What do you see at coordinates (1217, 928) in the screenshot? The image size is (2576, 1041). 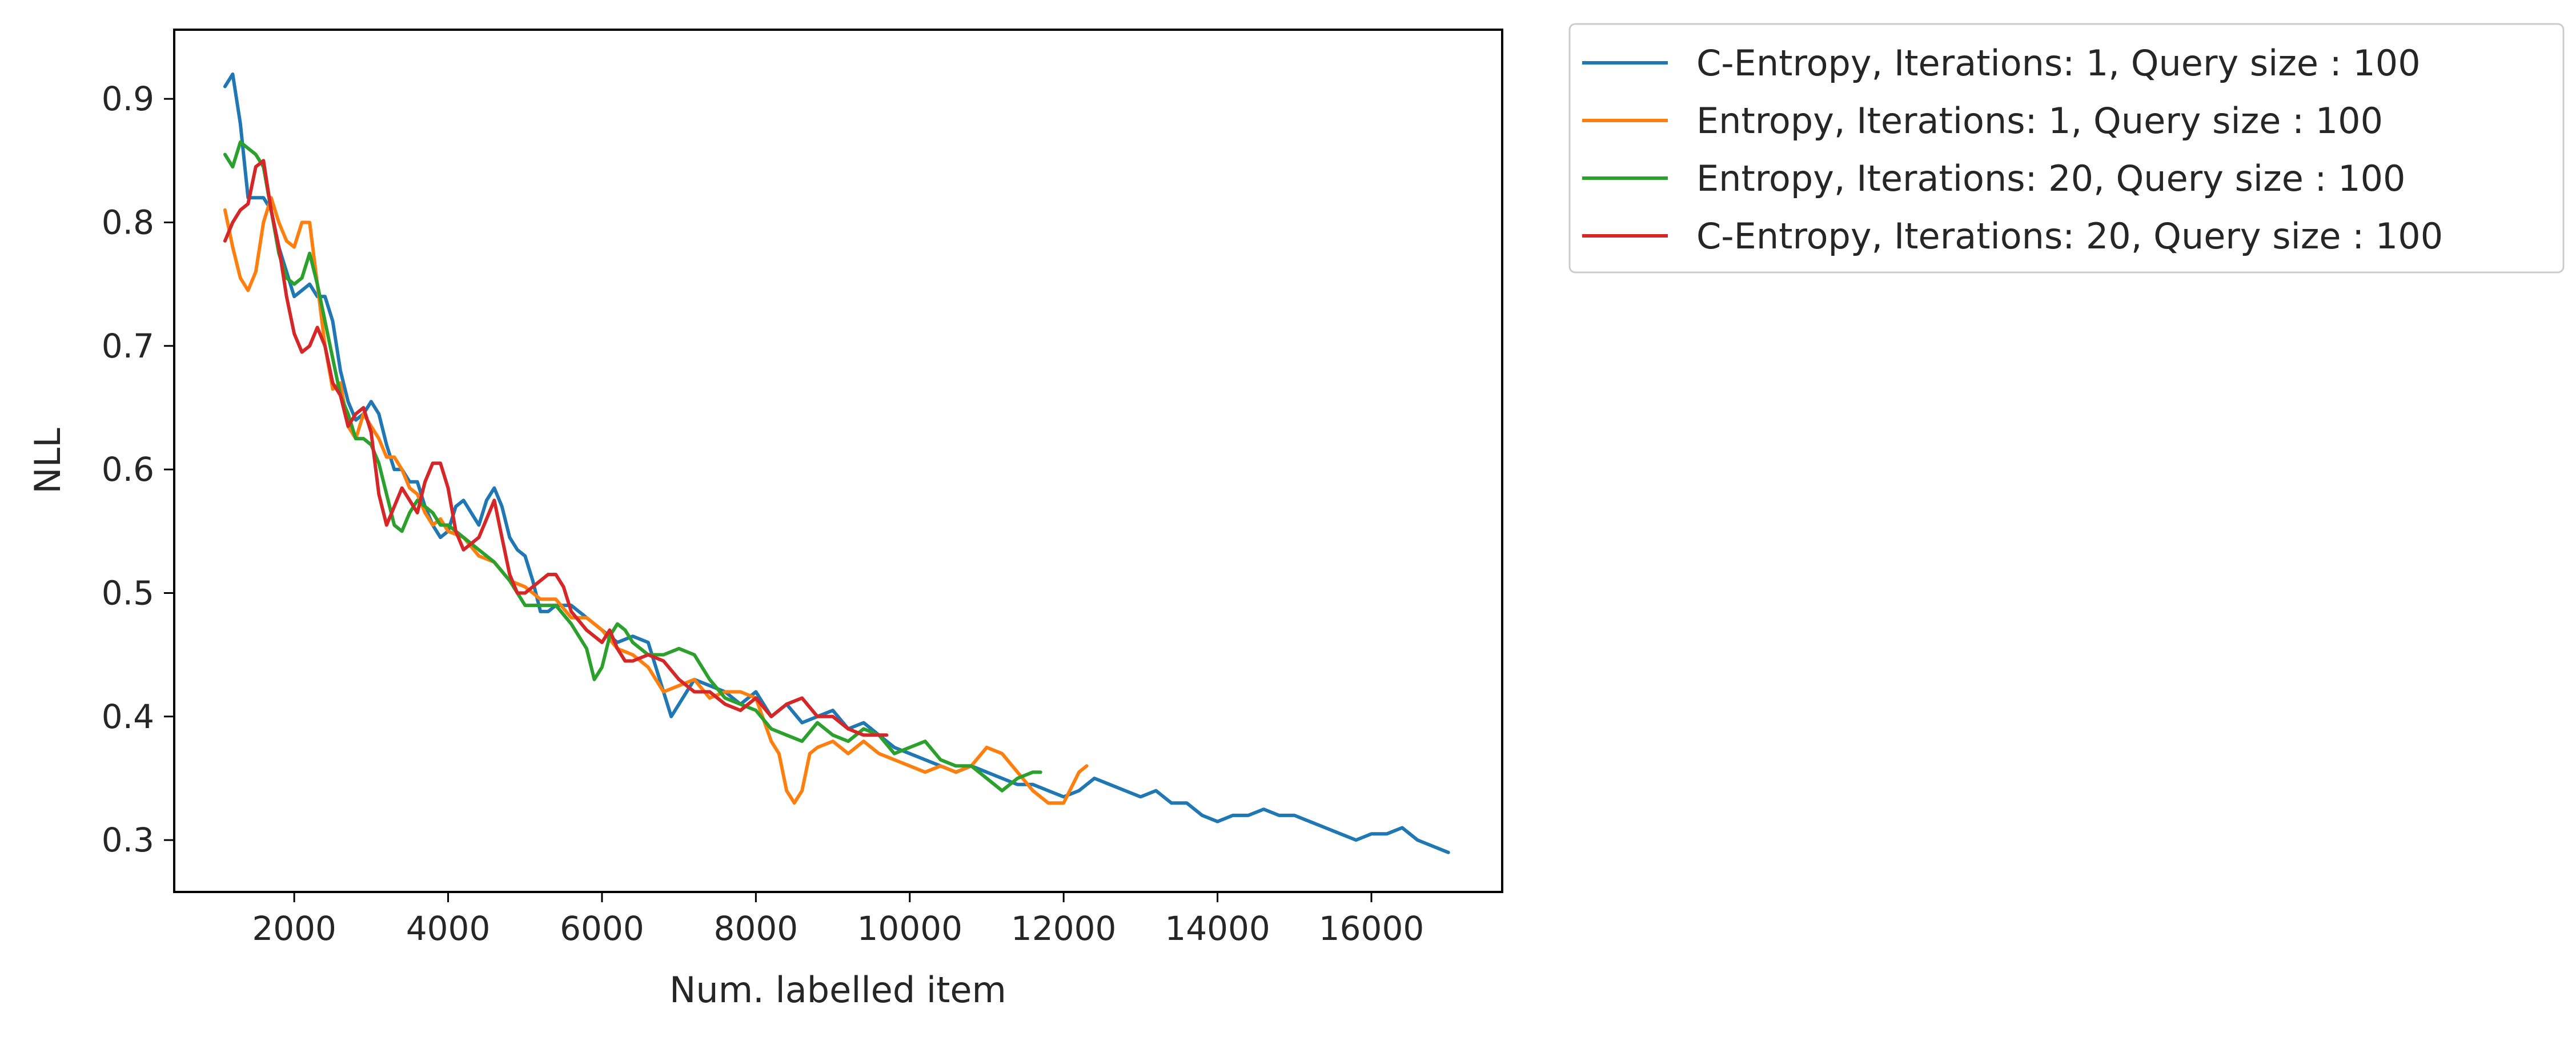 I see `x-tick-label: 14000` at bounding box center [1217, 928].